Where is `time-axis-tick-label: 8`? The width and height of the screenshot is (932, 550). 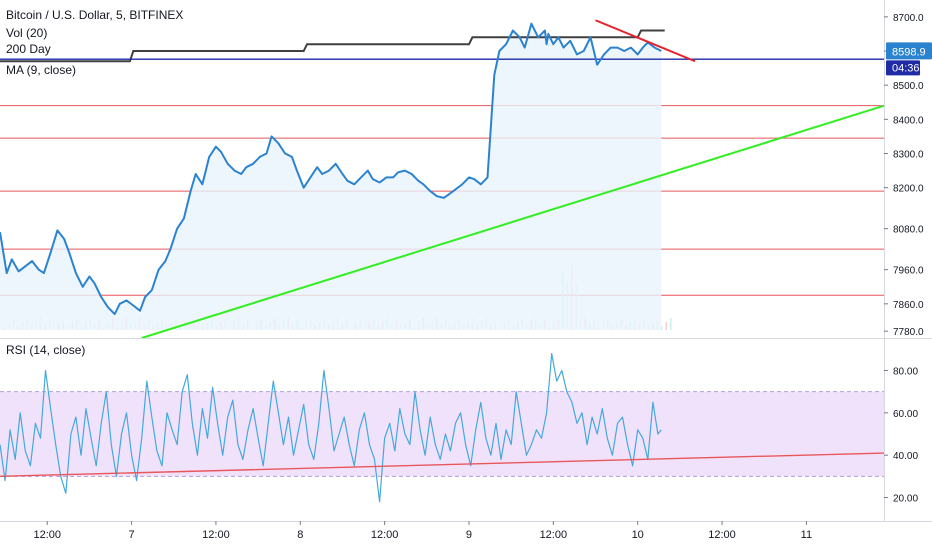
time-axis-tick-label: 8 is located at coordinates (300, 535).